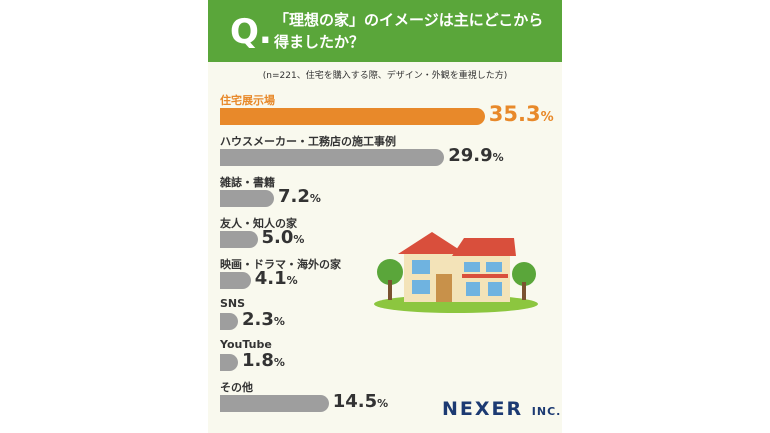  What do you see at coordinates (409, 20) in the screenshot?
I see `question-line-1: 「理想の家」のイメージは主にどこから` at bounding box center [409, 20].